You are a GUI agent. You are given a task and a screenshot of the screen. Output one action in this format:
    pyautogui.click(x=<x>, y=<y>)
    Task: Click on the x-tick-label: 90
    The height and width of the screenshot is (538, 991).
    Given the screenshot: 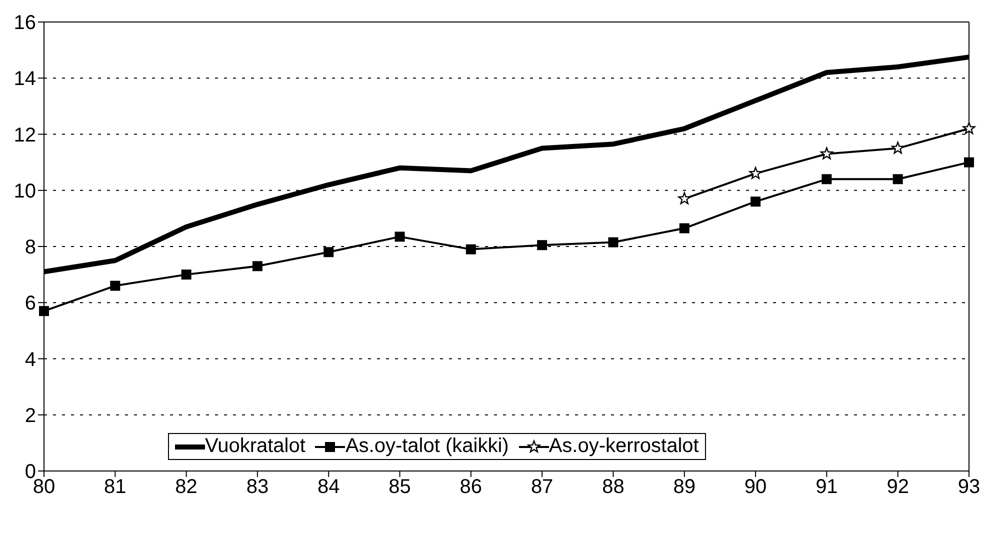 What is the action you would take?
    pyautogui.click(x=755, y=487)
    